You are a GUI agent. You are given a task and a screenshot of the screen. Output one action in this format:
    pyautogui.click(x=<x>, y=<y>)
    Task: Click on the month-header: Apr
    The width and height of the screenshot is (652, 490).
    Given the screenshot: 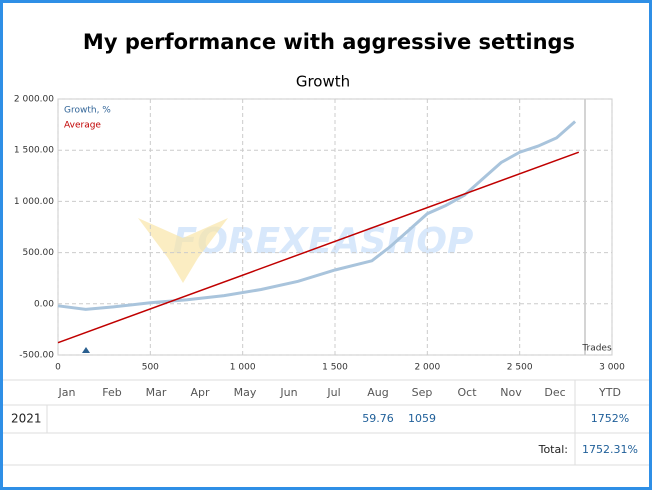 What is the action you would take?
    pyautogui.click(x=200, y=392)
    